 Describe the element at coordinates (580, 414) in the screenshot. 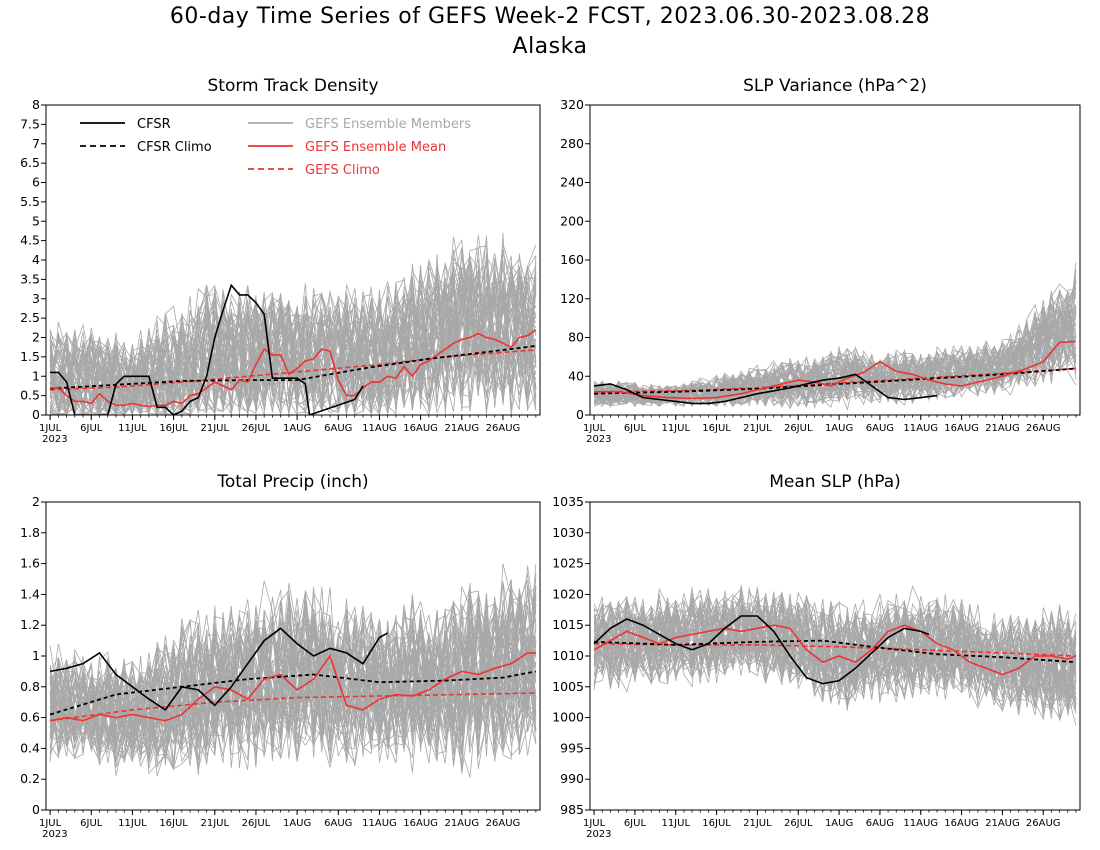

I see `y-tick-label: 0` at that location.